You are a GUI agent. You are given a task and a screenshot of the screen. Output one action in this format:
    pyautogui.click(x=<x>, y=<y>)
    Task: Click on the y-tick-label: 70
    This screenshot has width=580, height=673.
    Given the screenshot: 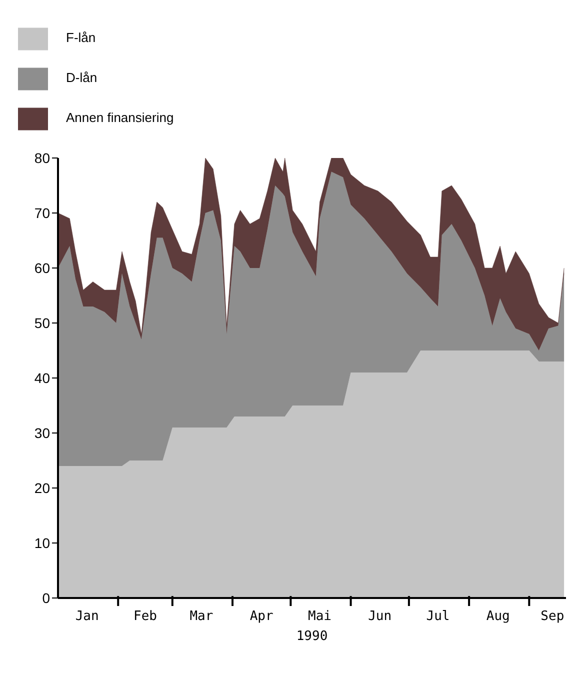 What is the action you would take?
    pyautogui.click(x=42, y=212)
    